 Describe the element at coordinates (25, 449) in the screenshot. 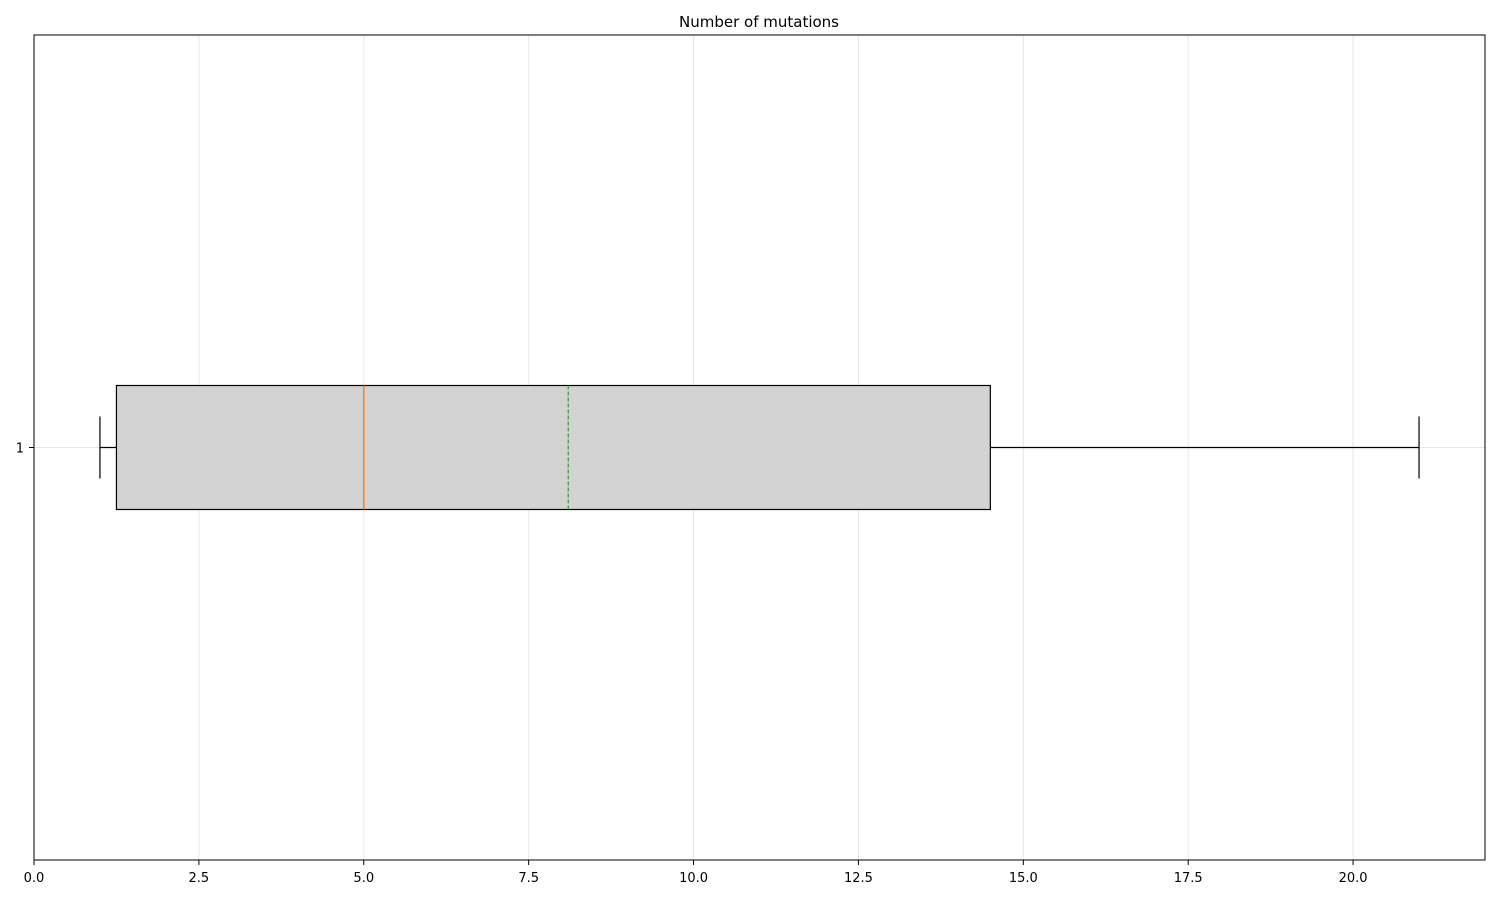

I see `y-axis: 1` at that location.